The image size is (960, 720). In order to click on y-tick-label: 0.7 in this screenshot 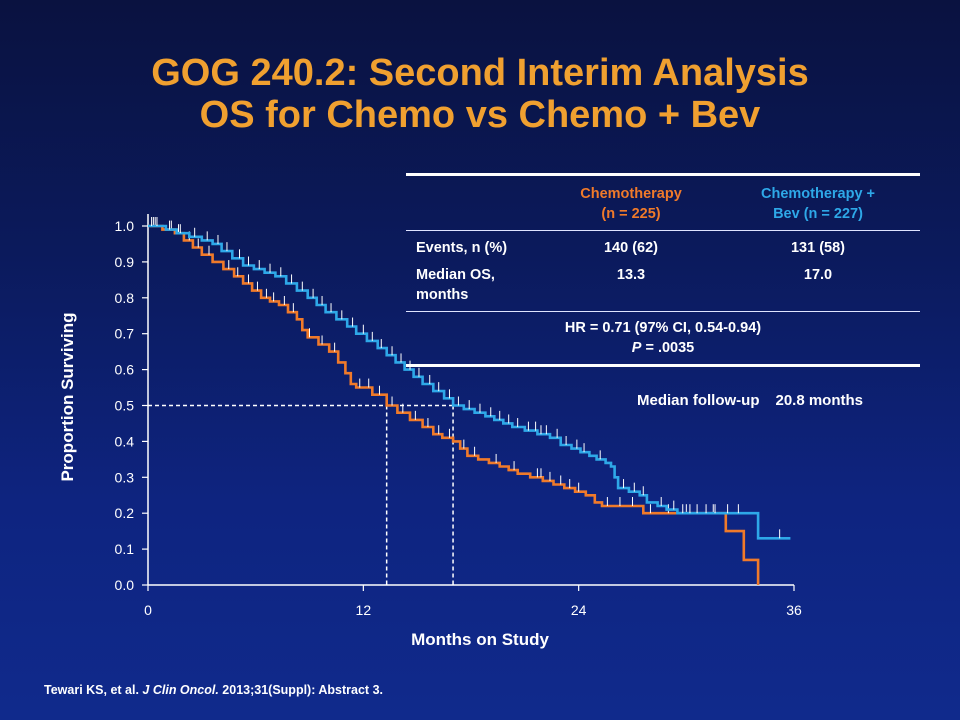, I will do `click(125, 334)`.